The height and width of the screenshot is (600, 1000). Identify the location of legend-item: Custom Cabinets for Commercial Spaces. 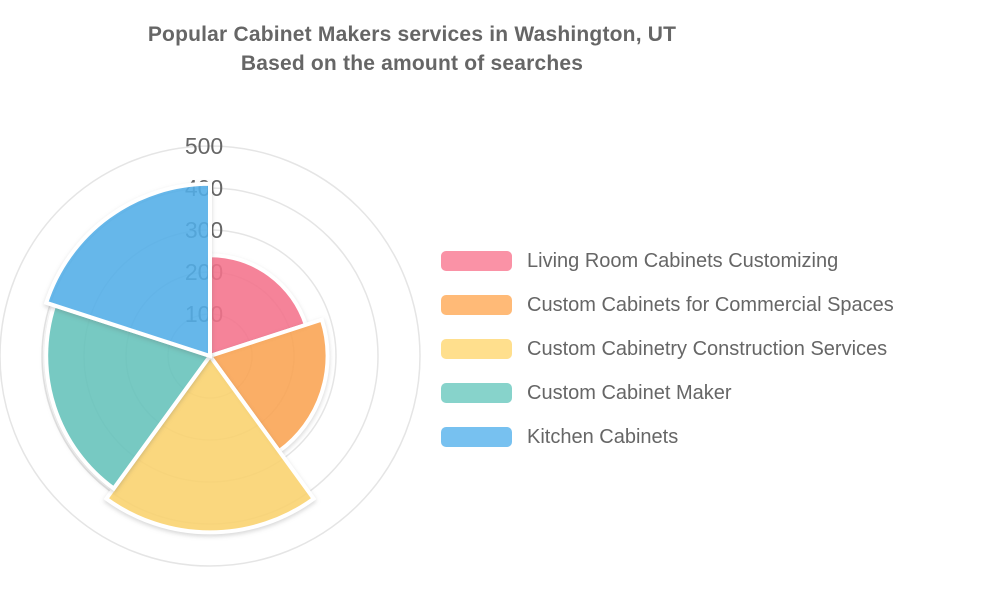
(667, 305).